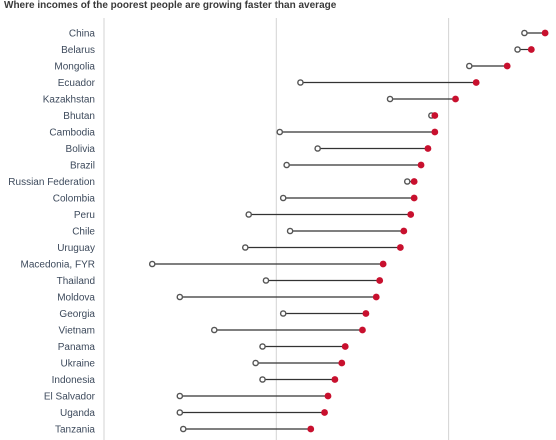 The image size is (556, 440). I want to click on category-label: Georgia, so click(77, 314).